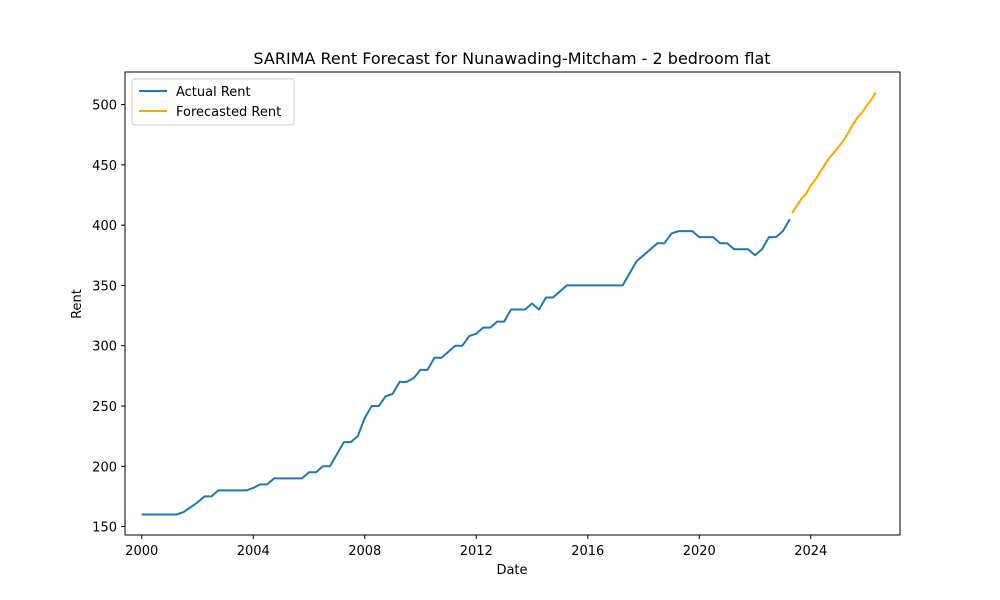  What do you see at coordinates (364, 551) in the screenshot?
I see `x-tick-label: 2008` at bounding box center [364, 551].